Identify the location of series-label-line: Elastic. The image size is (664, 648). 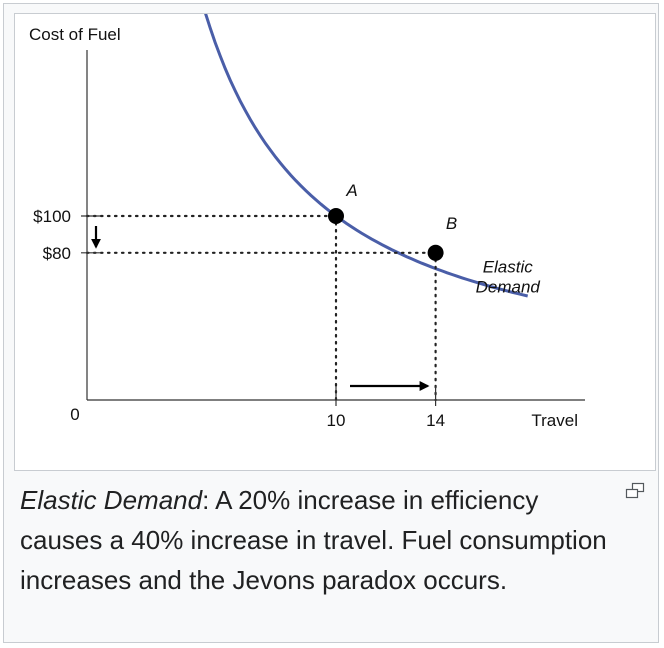
(508, 266).